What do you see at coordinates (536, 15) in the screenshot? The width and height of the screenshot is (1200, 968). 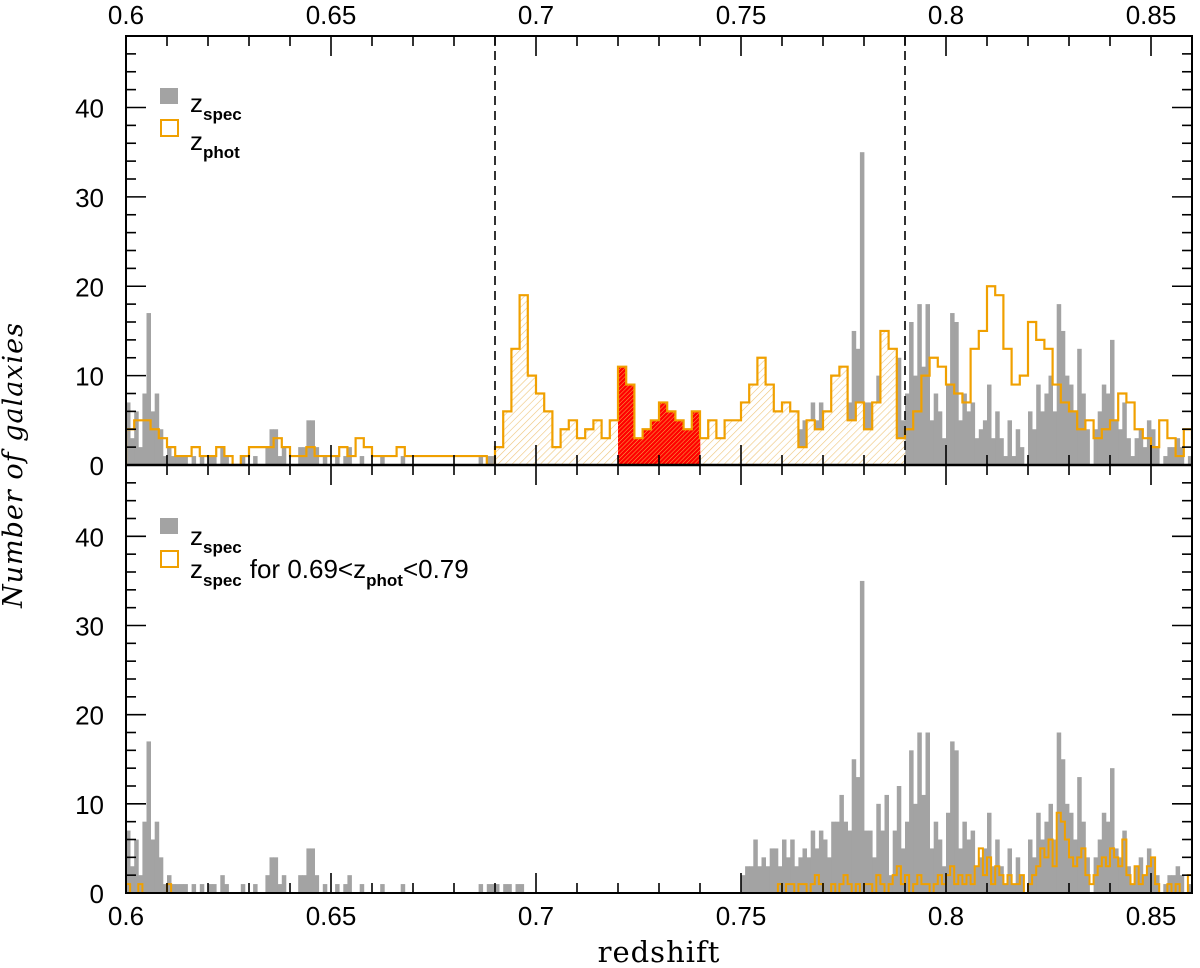 I see `x-tick-label-top: 0.7` at bounding box center [536, 15].